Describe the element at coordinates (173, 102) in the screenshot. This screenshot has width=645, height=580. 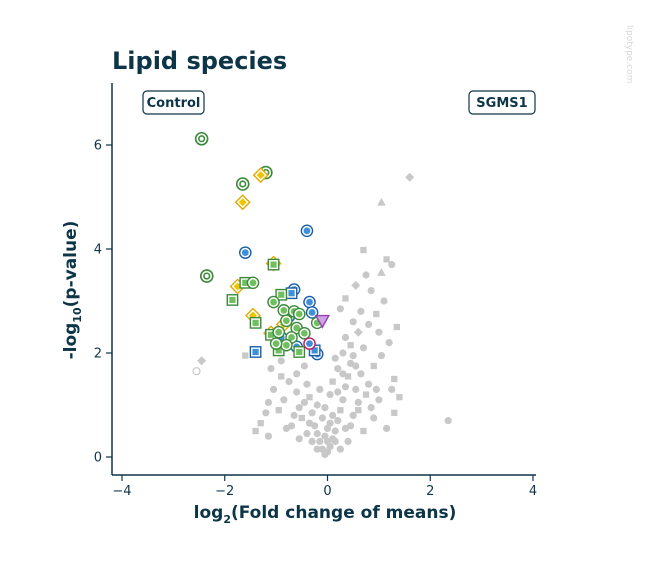
I see `control-label-box: Control` at that location.